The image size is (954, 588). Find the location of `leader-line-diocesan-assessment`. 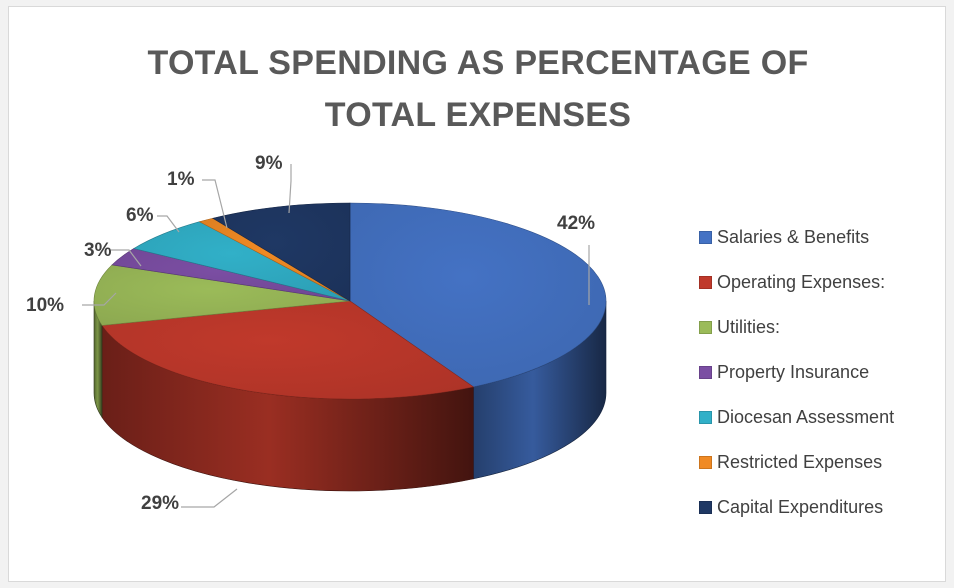

leader-line-diocesan-assessment is located at coordinates (168, 224).